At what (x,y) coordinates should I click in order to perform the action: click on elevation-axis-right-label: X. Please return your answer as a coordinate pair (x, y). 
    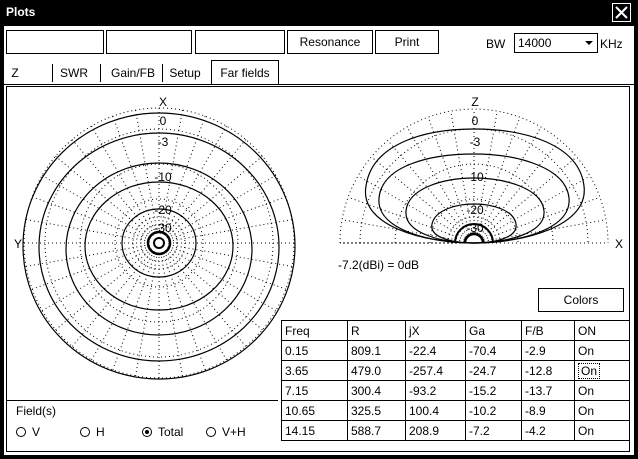
    Looking at the image, I should click on (619, 244).